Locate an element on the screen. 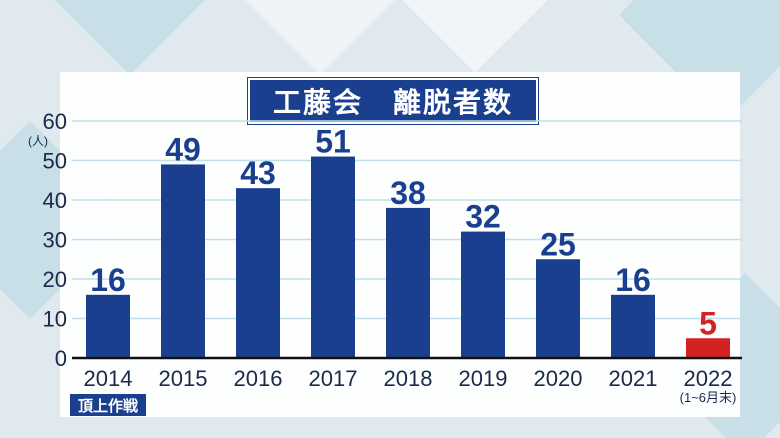  bar-value-label: 25 is located at coordinates (558, 244).